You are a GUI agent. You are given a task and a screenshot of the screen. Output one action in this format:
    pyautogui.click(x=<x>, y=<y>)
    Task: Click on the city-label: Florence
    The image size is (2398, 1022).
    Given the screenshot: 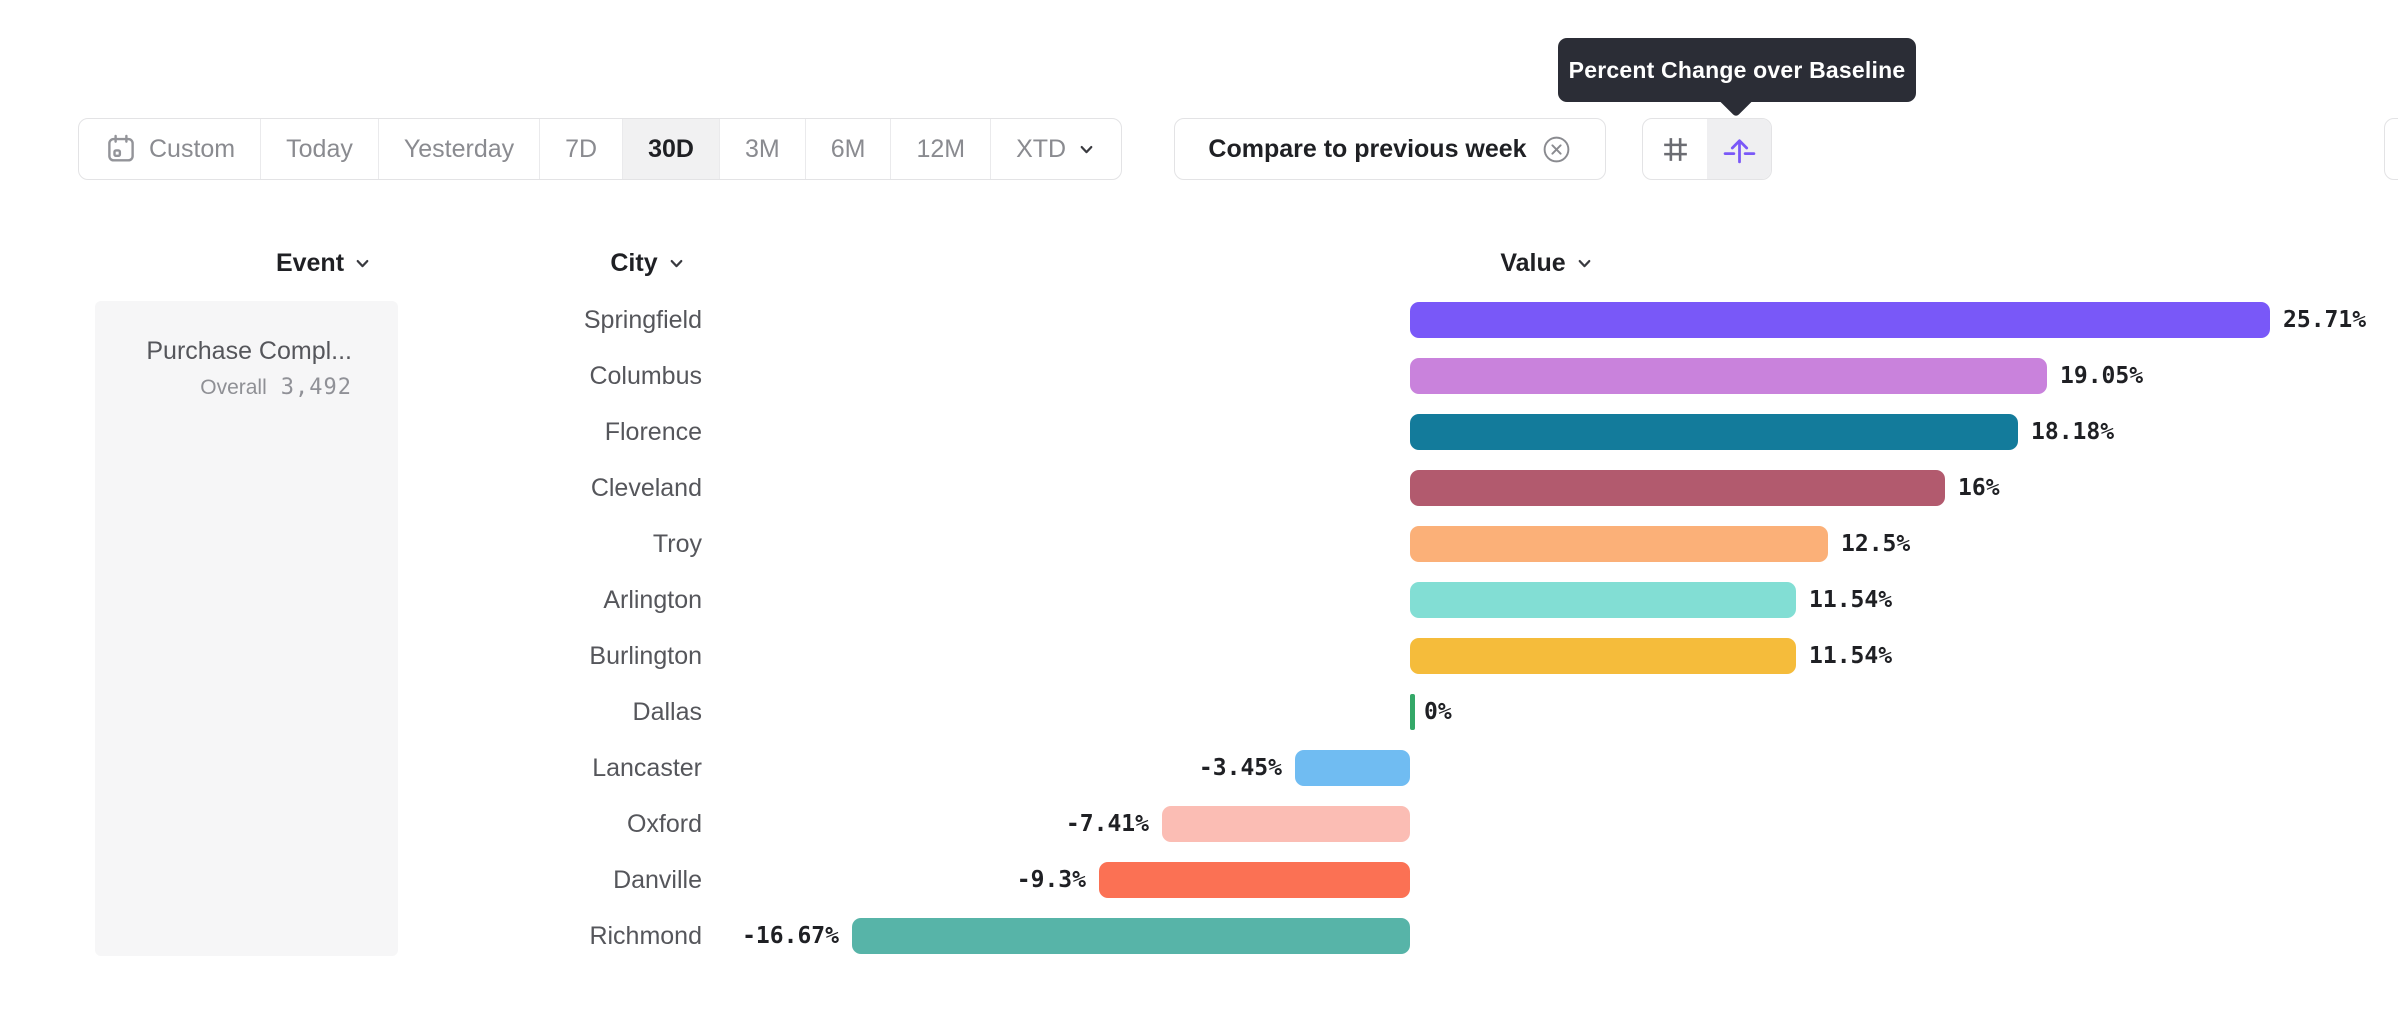 What is the action you would take?
    pyautogui.click(x=653, y=432)
    